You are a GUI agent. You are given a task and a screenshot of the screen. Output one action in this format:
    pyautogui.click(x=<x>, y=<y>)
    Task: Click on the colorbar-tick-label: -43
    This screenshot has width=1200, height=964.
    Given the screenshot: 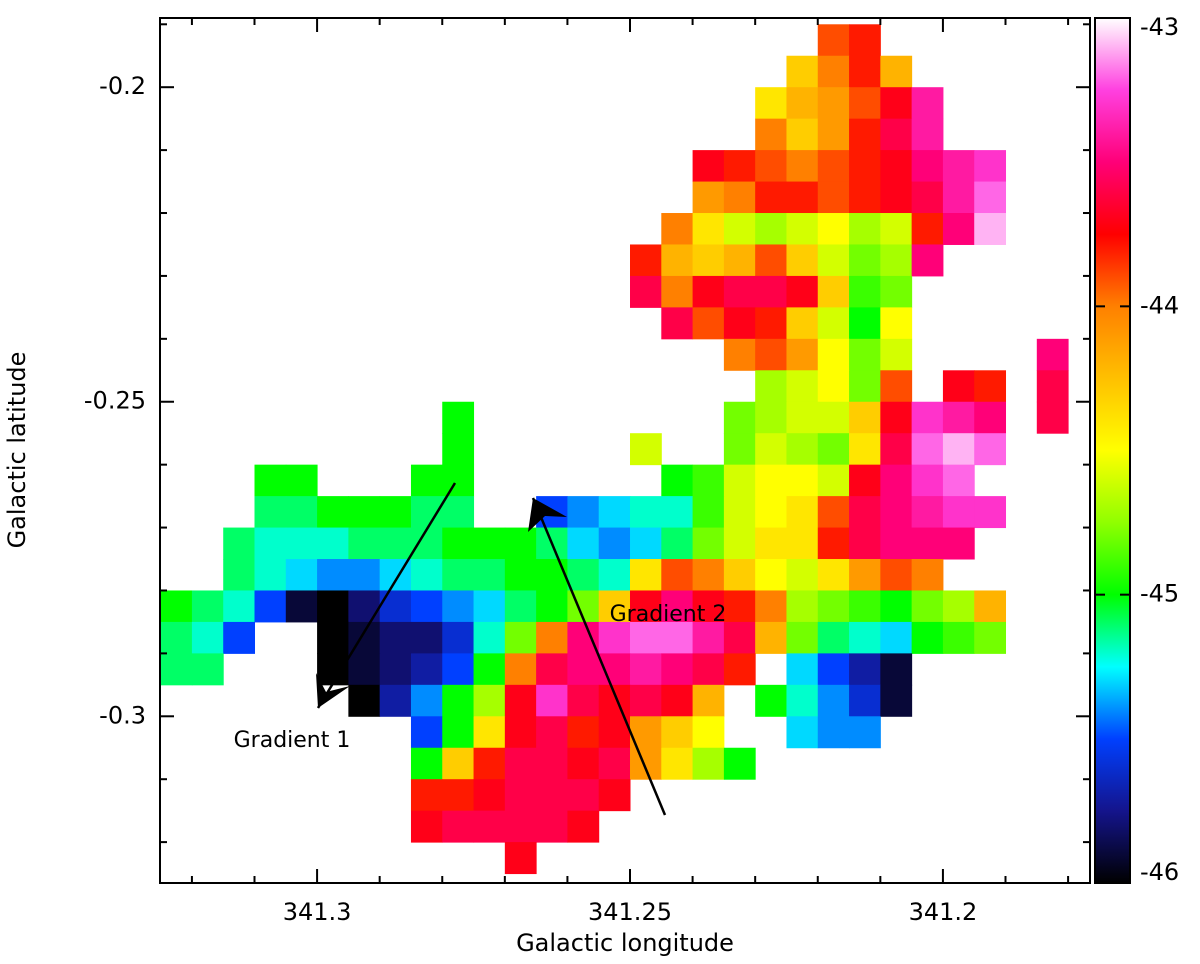 What is the action you would take?
    pyautogui.click(x=1159, y=27)
    